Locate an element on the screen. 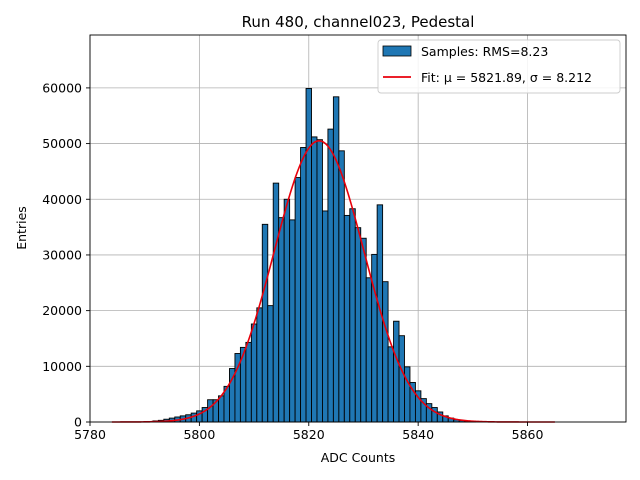  x-tick-label: 5840 is located at coordinates (418, 434).